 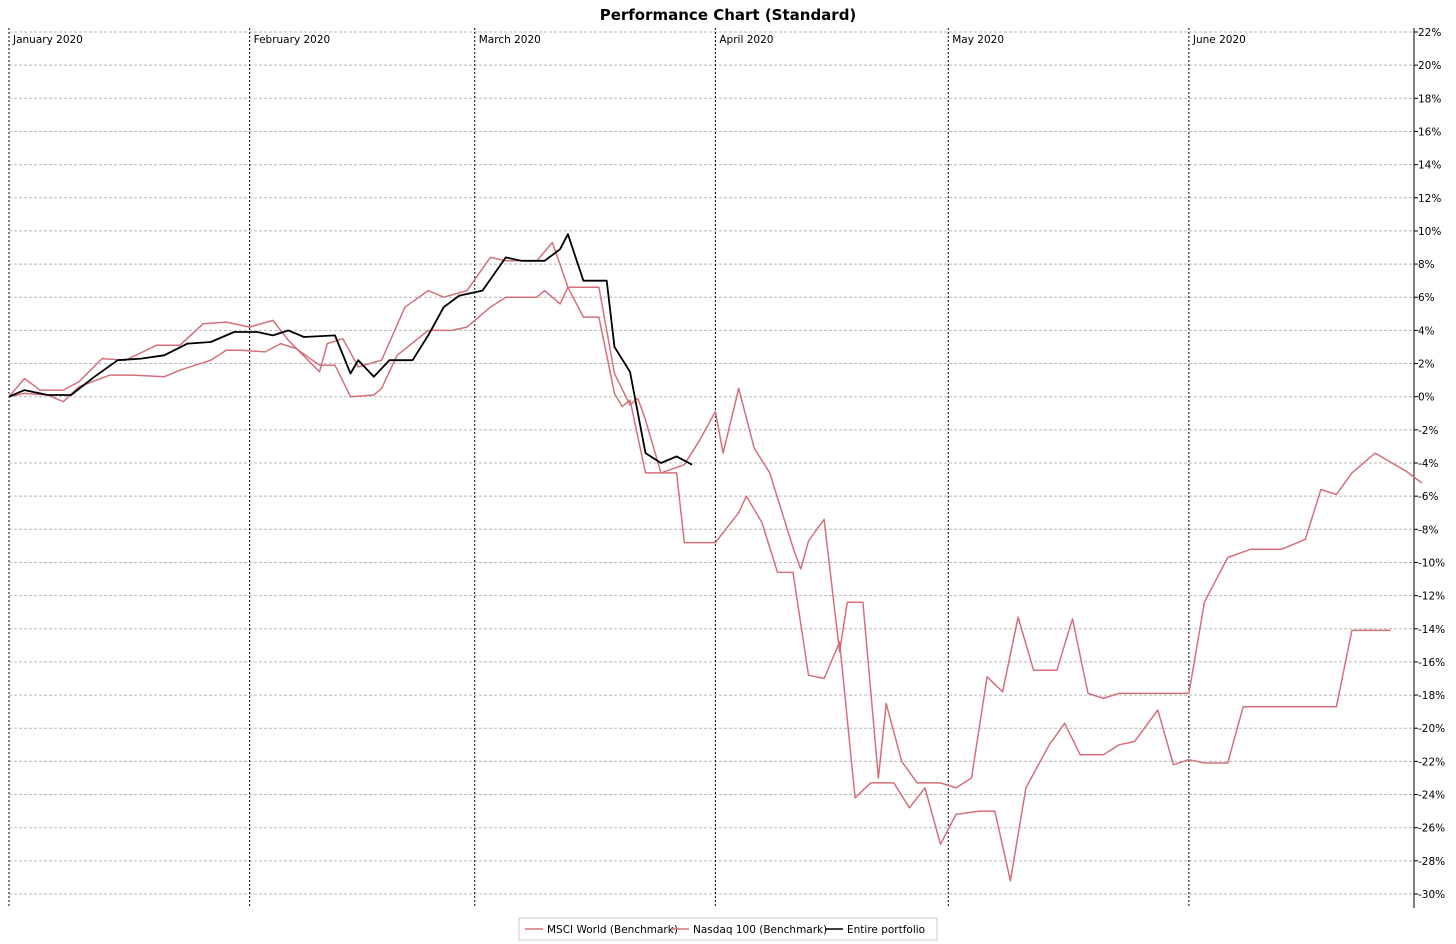 I want to click on legend-label: Nasdaq 100 (Benchmark), so click(x=760, y=930).